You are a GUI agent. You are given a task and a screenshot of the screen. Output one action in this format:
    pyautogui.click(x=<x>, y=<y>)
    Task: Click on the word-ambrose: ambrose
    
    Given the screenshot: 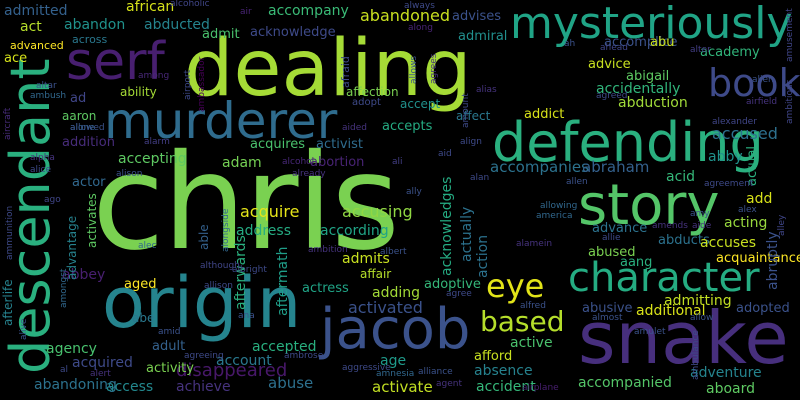 What is the action you would take?
    pyautogui.click(x=304, y=356)
    